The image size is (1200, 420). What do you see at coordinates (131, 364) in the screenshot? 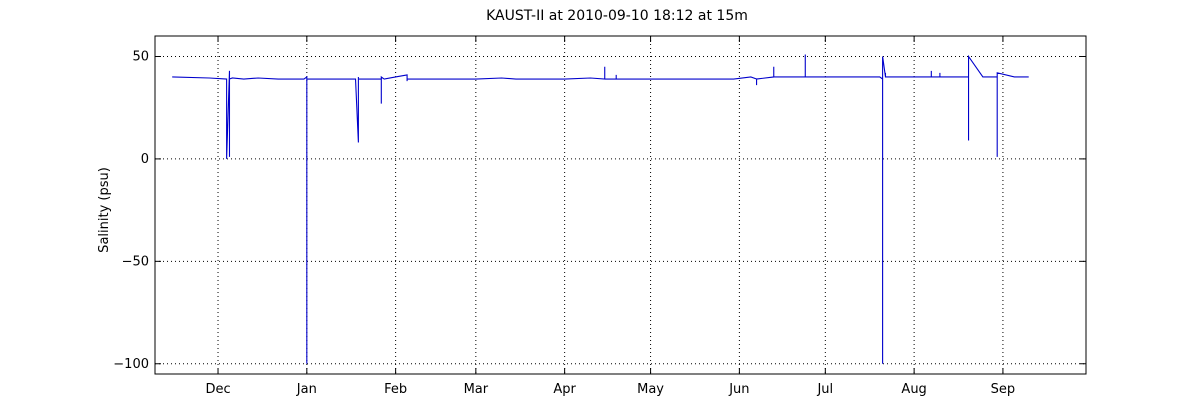
I see `y-tick-label: −100` at bounding box center [131, 364].